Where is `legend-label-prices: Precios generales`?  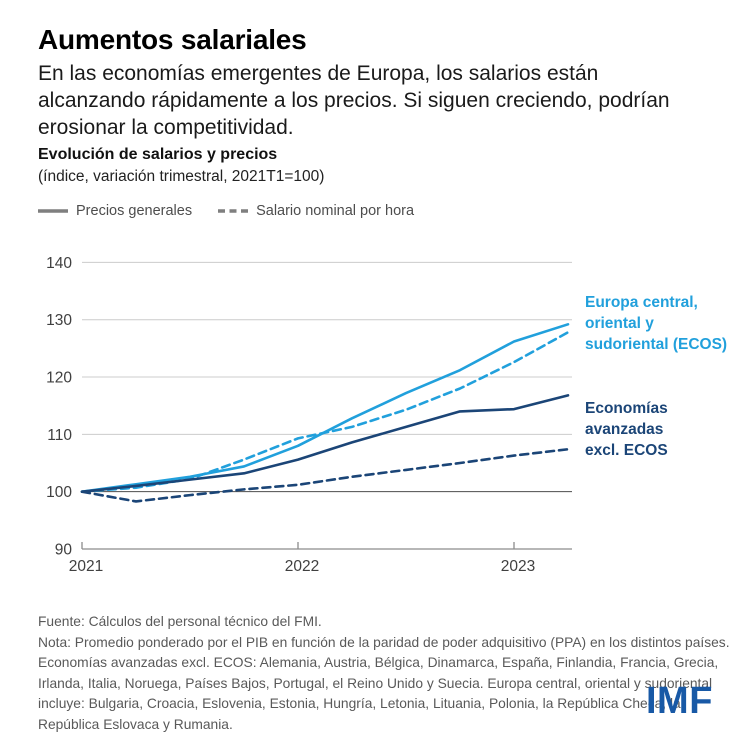 legend-label-prices: Precios generales is located at coordinates (134, 211).